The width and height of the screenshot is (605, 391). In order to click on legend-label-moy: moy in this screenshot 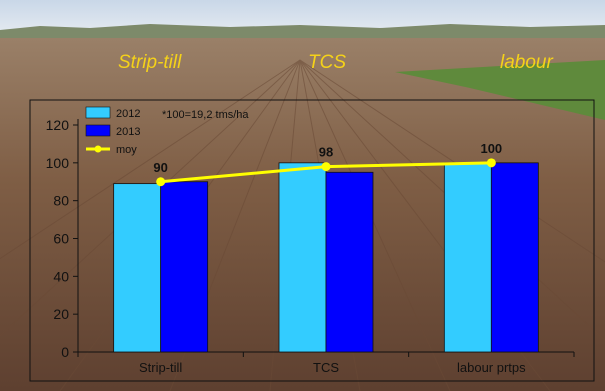, I will do `click(126, 150)`.